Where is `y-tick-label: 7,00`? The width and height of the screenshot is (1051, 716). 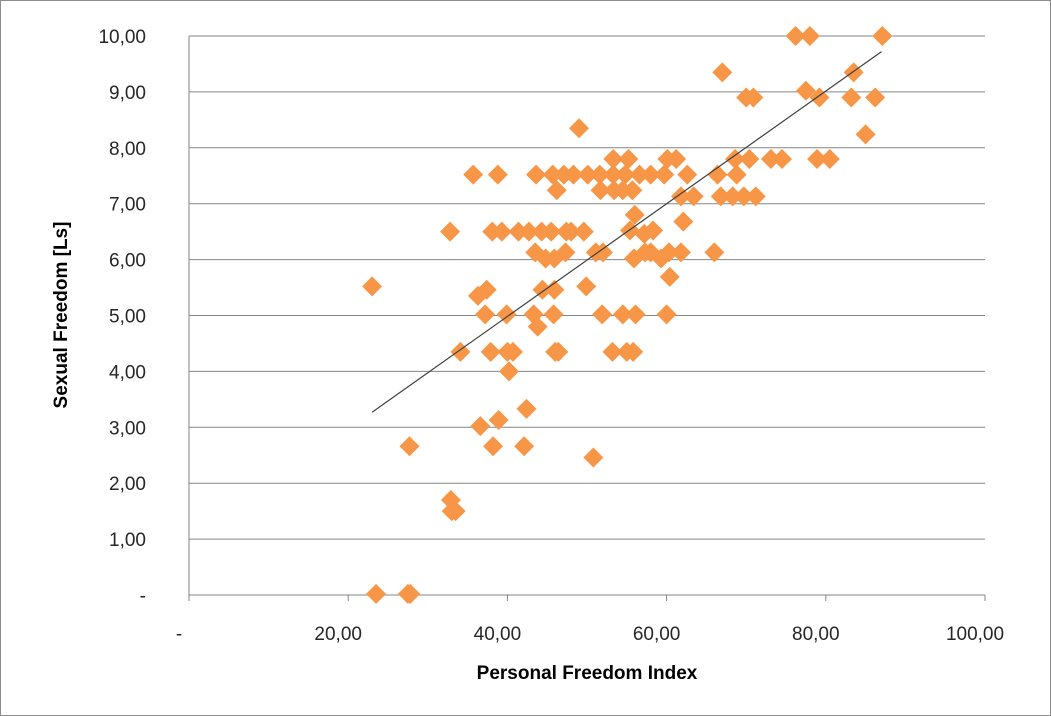 y-tick-label: 7,00 is located at coordinates (127, 205).